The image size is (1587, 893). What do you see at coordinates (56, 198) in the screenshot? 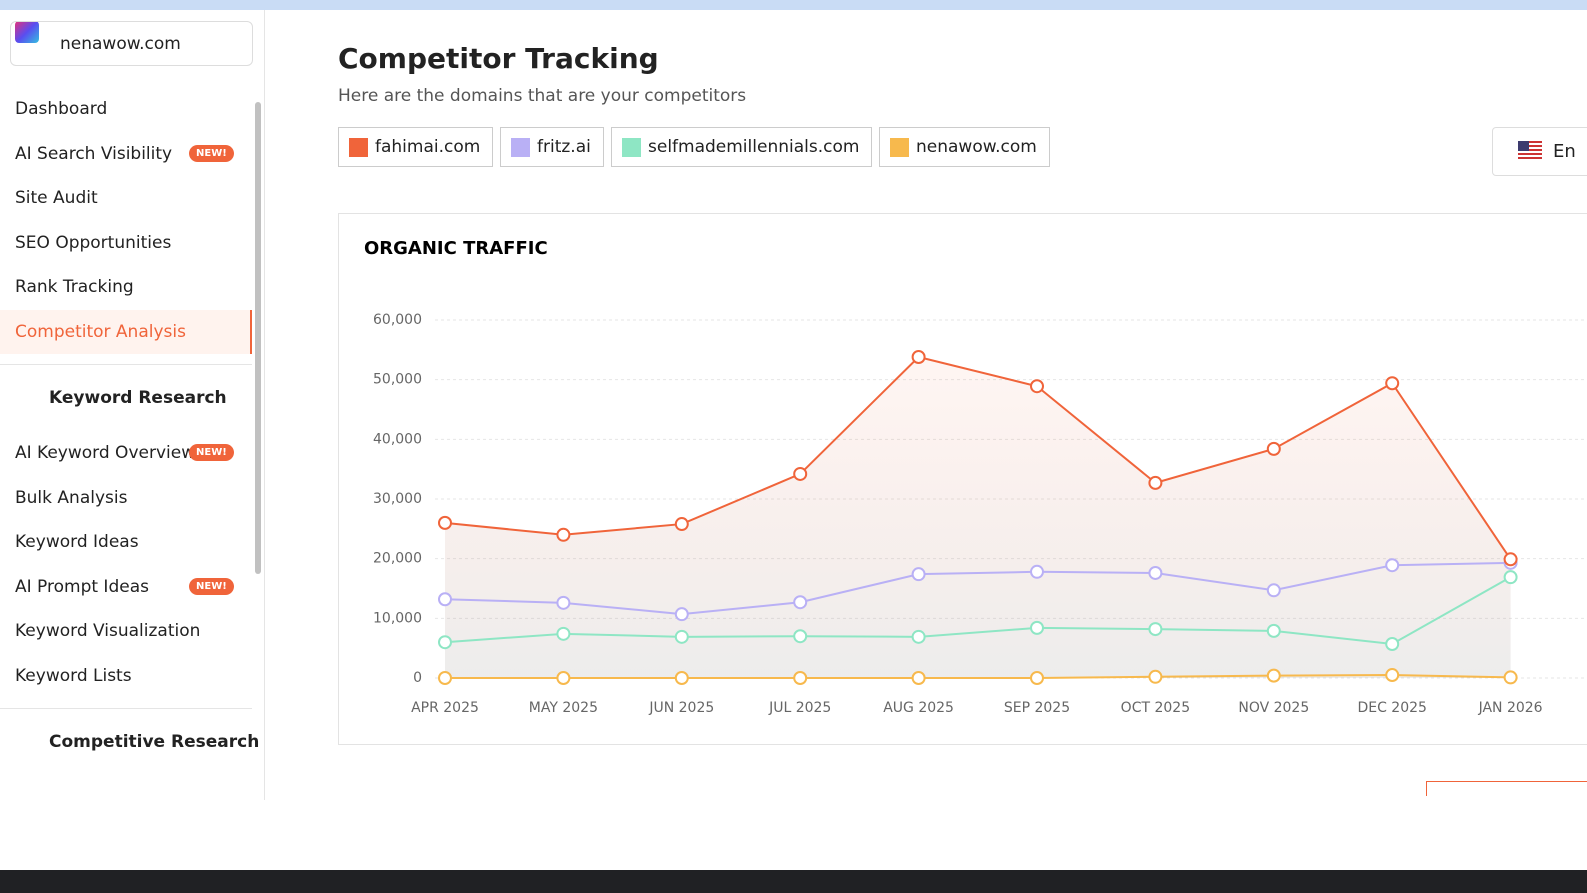
I see `nav-item: Site Audit` at bounding box center [56, 198].